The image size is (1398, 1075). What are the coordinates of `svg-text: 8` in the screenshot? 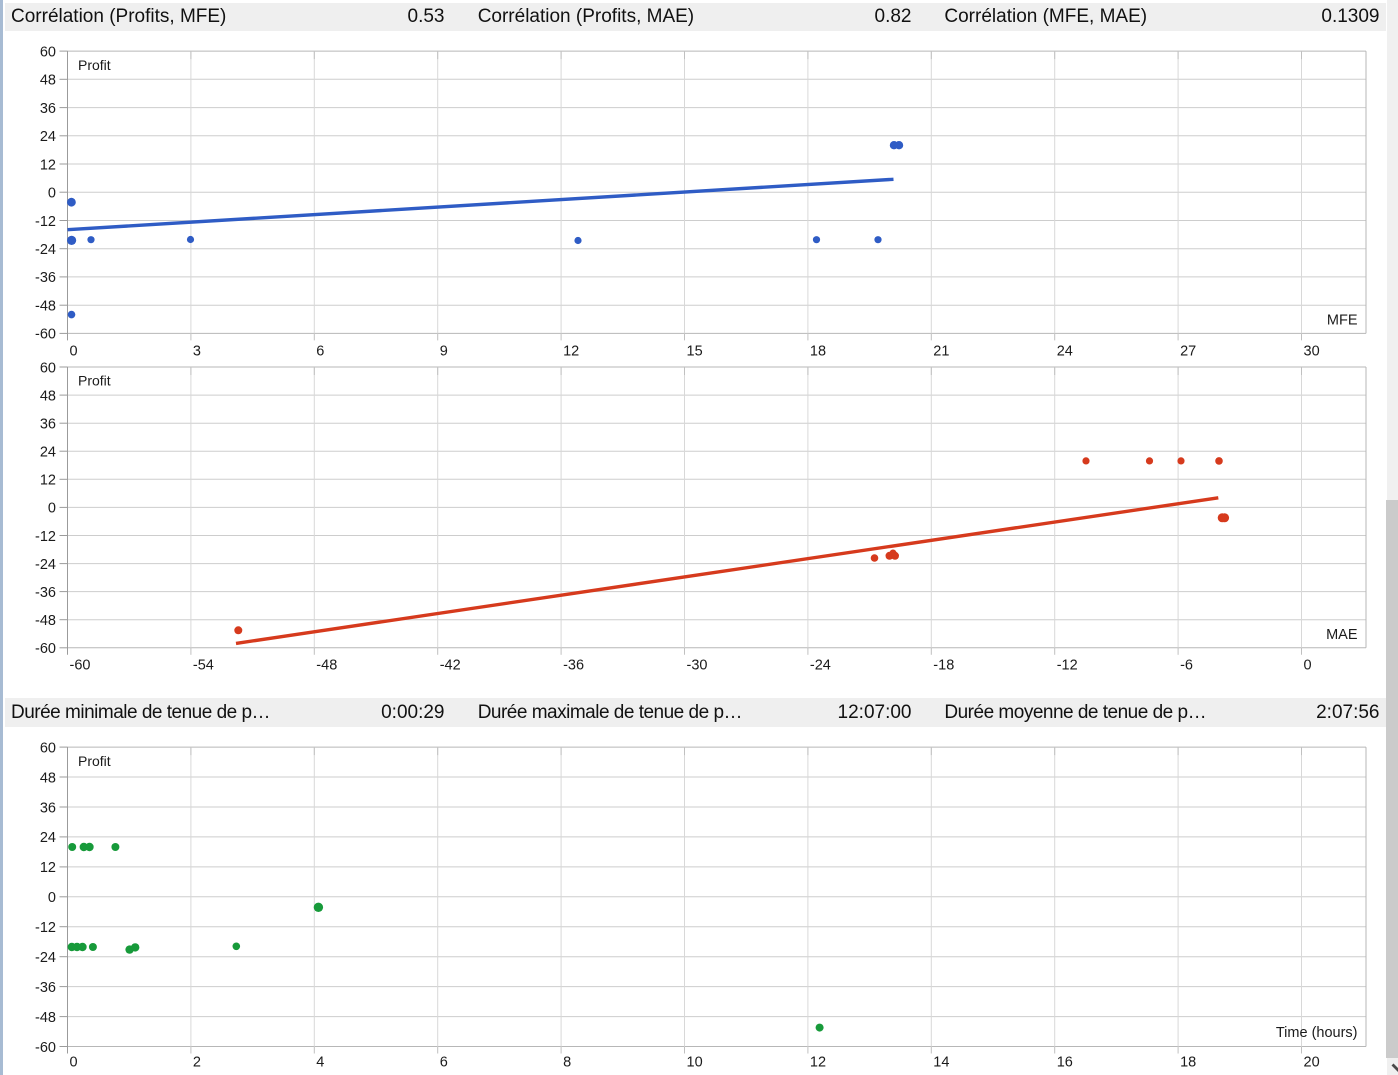 It's located at (567, 1062).